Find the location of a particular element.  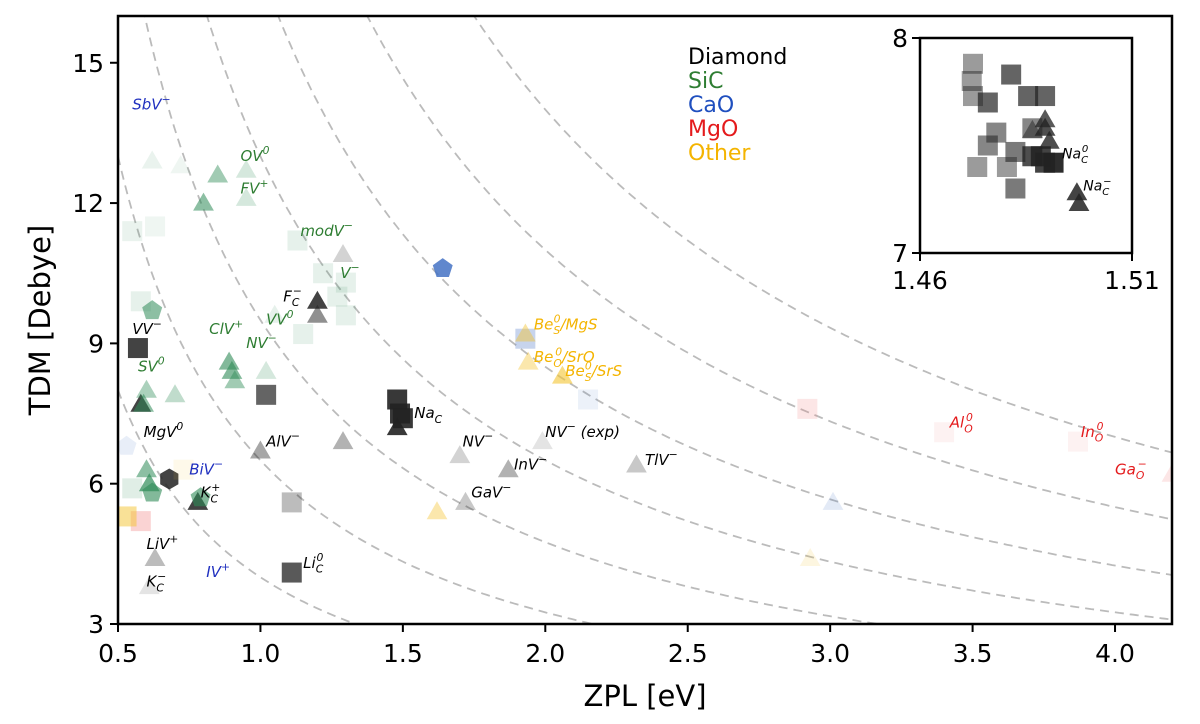

annotation-1: OV0 is located at coordinates (254, 154).